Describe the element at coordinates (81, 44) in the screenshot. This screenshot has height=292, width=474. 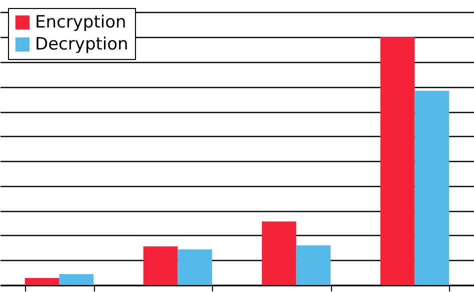
I see `legend-label: Decryption` at that location.